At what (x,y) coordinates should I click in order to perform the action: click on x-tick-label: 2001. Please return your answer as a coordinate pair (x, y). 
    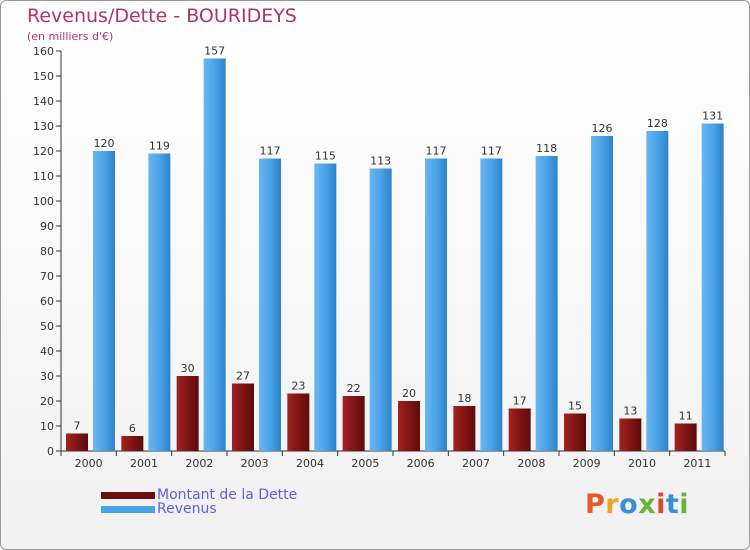
    Looking at the image, I should click on (144, 463).